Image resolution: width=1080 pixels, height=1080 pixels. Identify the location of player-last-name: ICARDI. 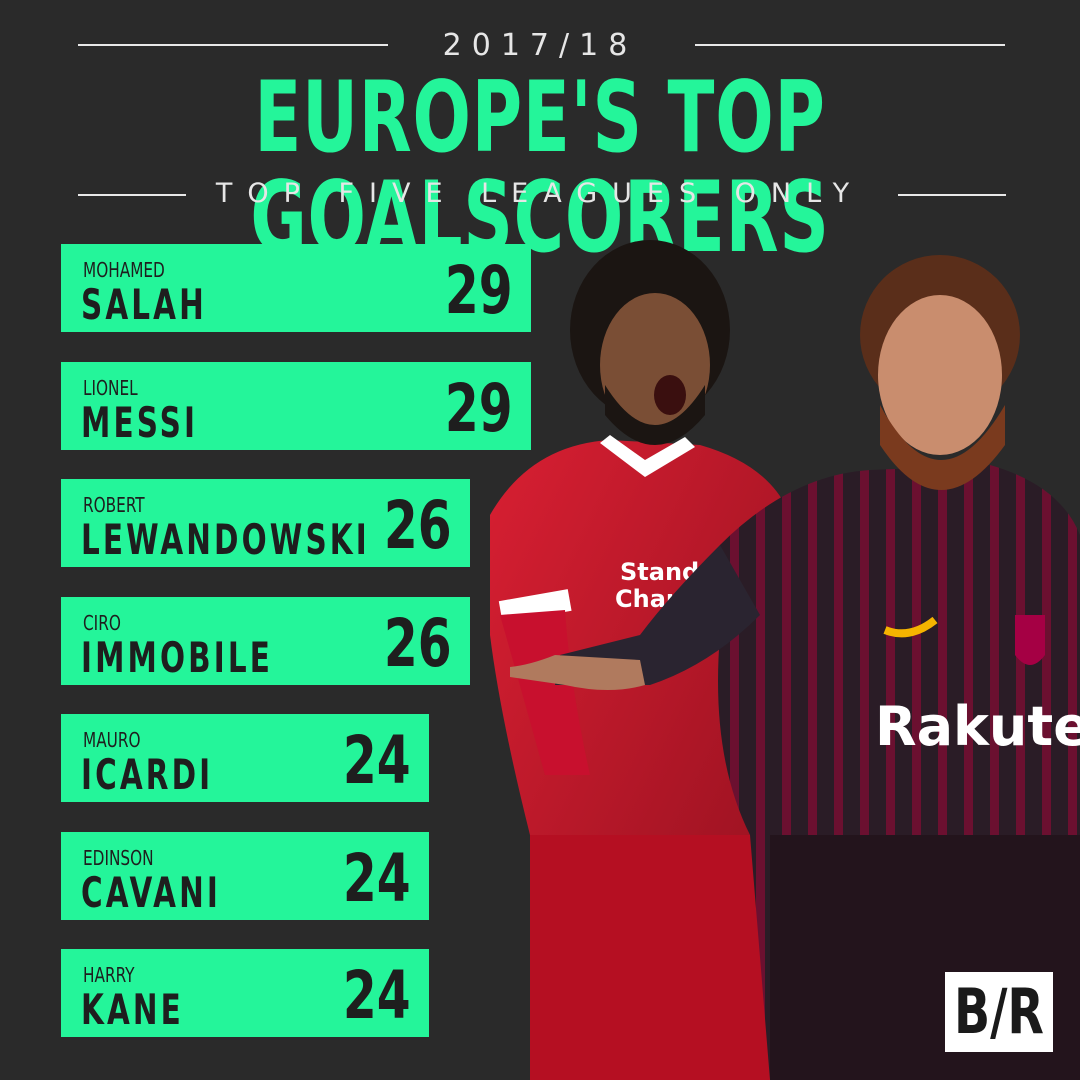
(147, 774).